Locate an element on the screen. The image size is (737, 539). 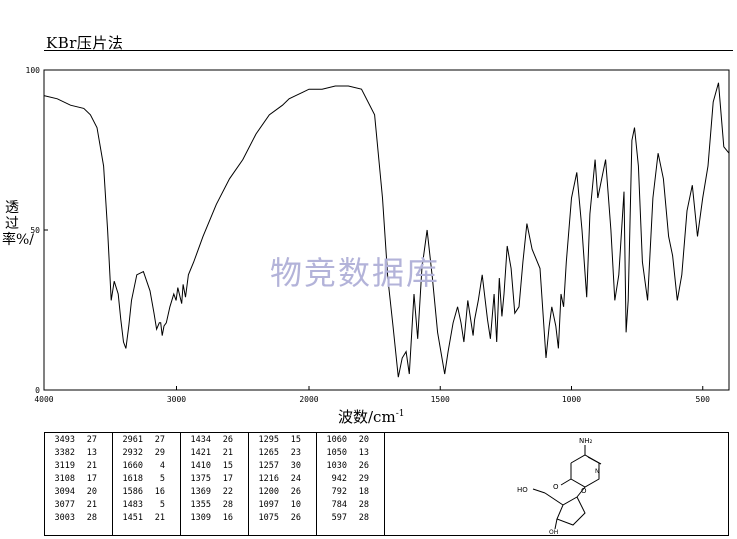
y-tick-label: 100 is located at coordinates (33, 70).